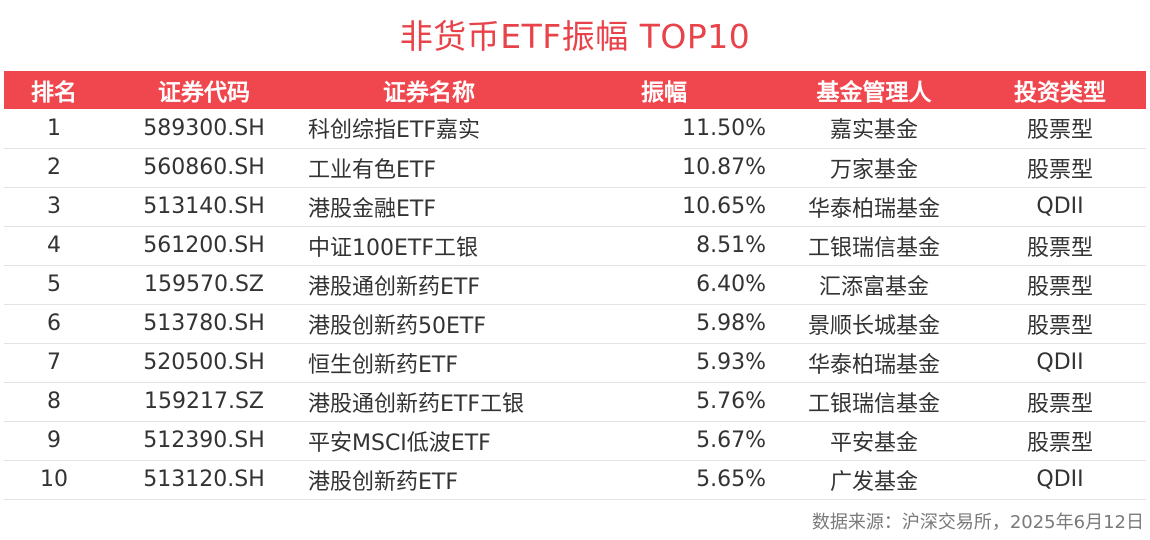  I want to click on cell-code: 513120.SH, so click(204, 480).